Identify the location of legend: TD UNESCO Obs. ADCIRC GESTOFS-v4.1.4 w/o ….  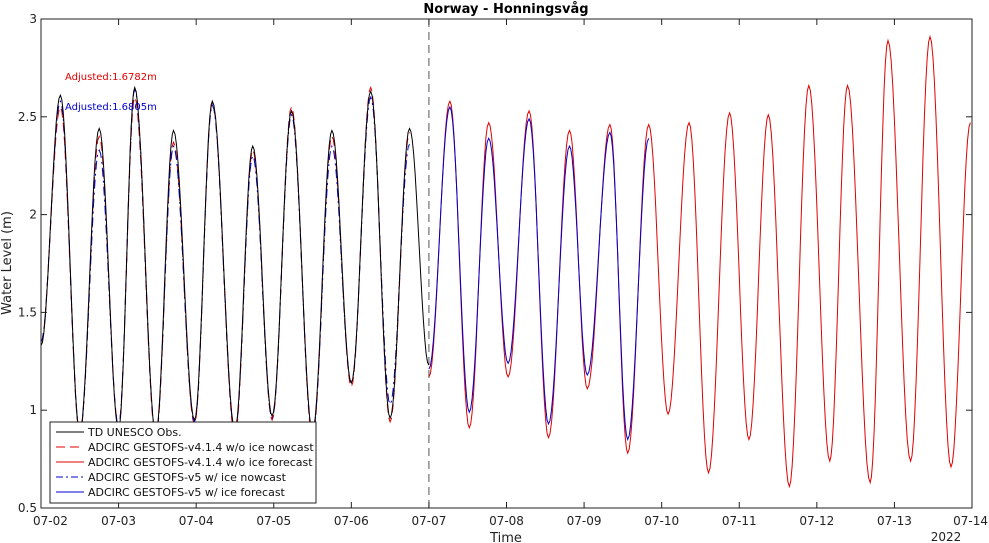
(183, 462).